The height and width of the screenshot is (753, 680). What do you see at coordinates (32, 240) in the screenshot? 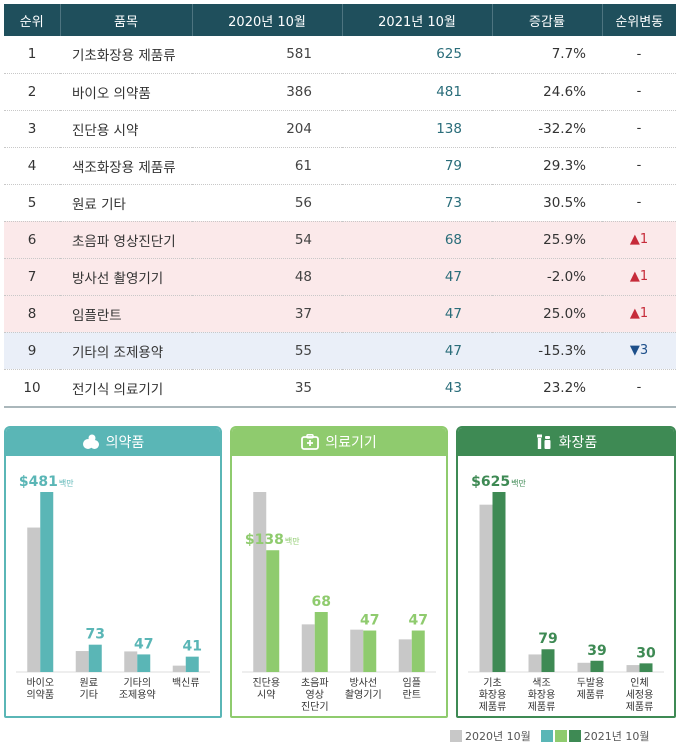
I see `cell-rank: 6` at bounding box center [32, 240].